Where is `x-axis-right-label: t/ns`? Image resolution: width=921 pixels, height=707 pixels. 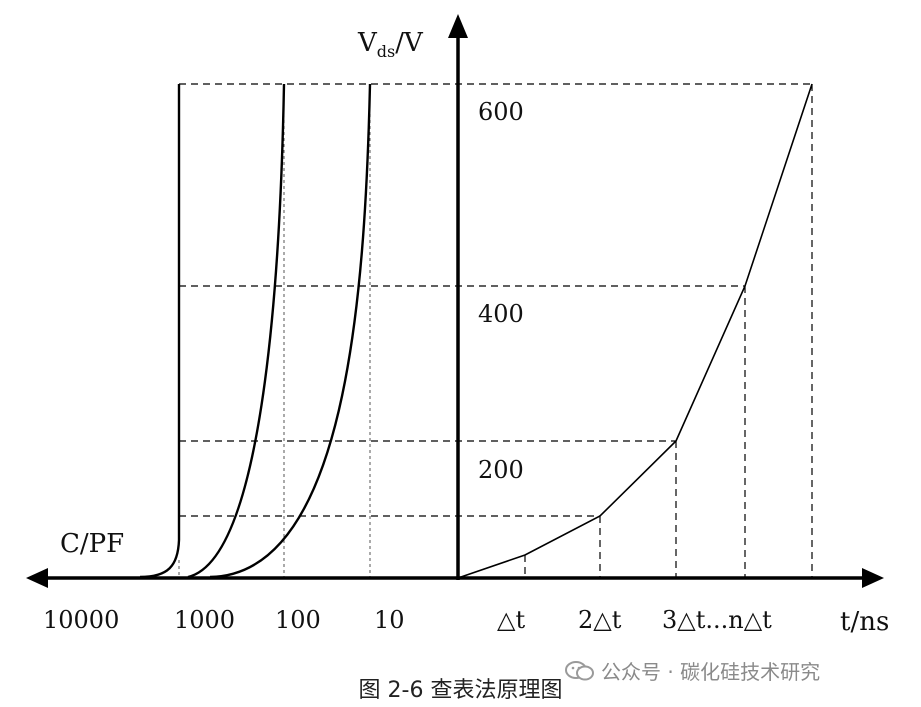 x-axis-right-label: t/ns is located at coordinates (864, 622).